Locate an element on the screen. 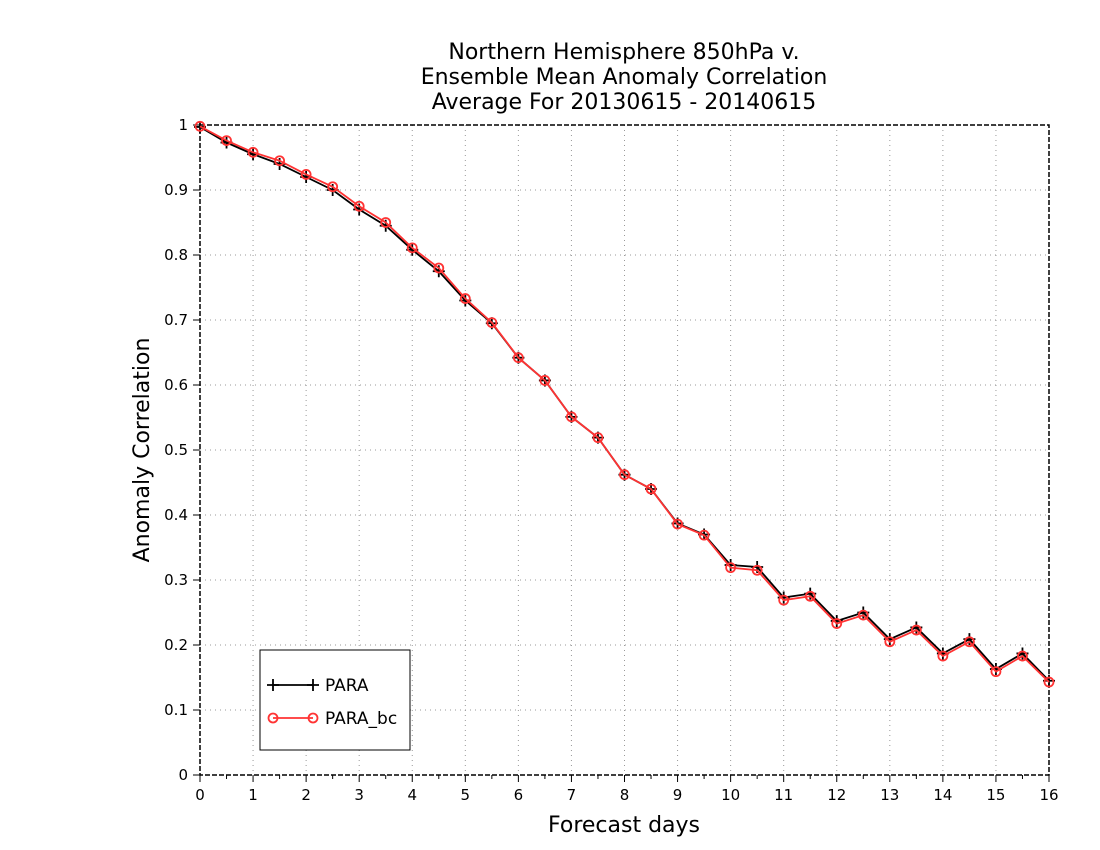 This screenshot has height=850, width=1100. legend-label-para-bc: PARA_bc is located at coordinates (361, 719).